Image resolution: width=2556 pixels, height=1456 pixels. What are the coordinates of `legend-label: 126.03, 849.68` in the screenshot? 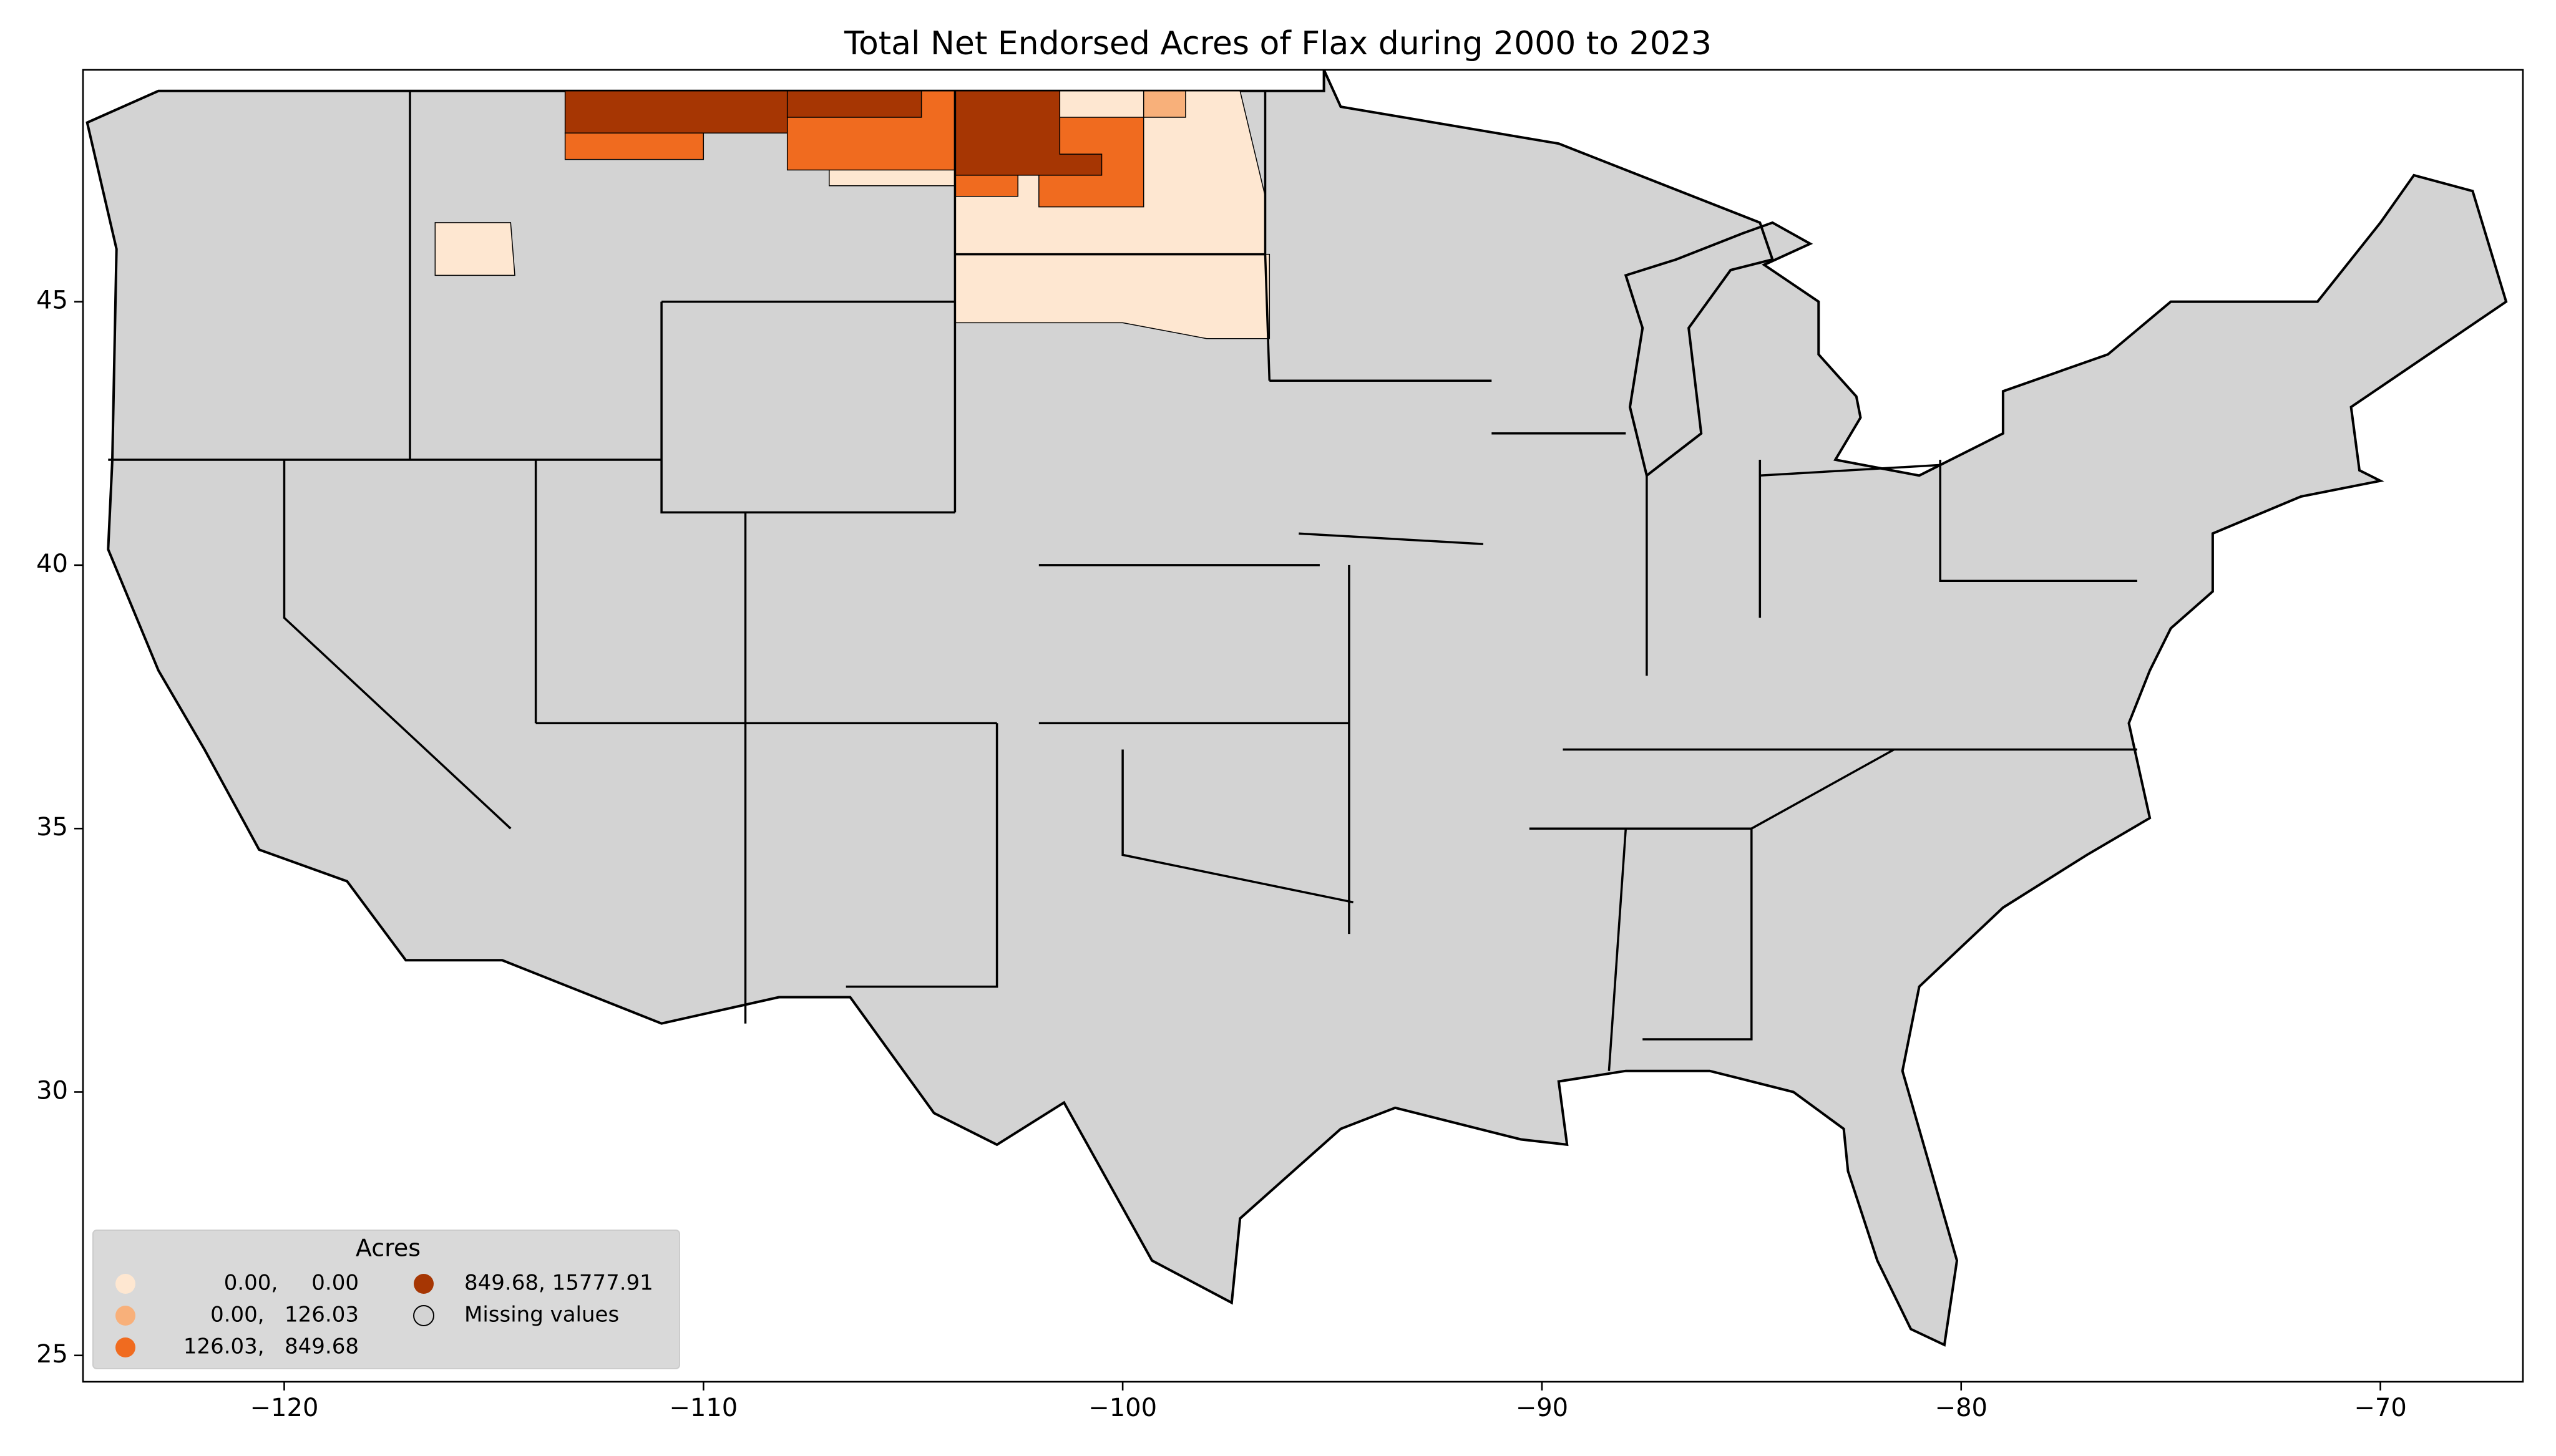 It's located at (271, 1346).